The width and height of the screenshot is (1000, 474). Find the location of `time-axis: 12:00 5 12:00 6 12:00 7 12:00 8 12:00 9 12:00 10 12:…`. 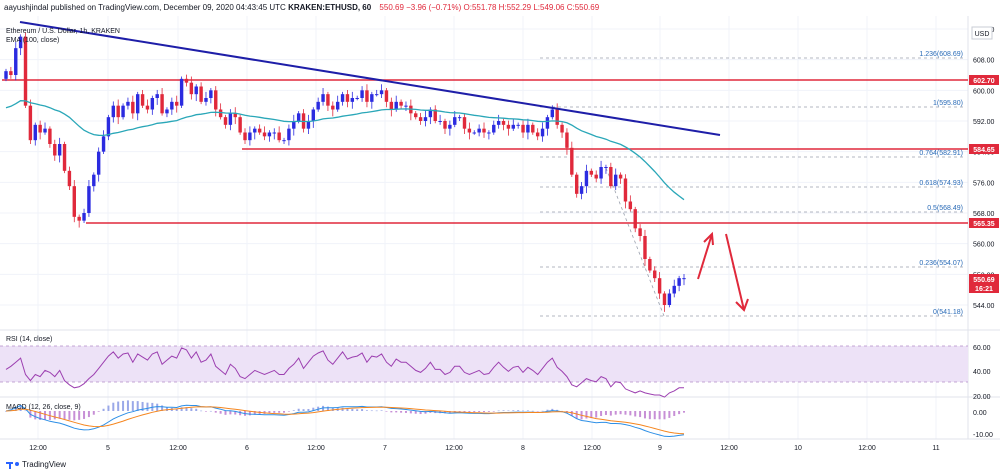

time-axis: 12:00 5 12:00 6 12:00 7 12:00 8 12:00 9 12:00 10 12:… is located at coordinates (484, 448).